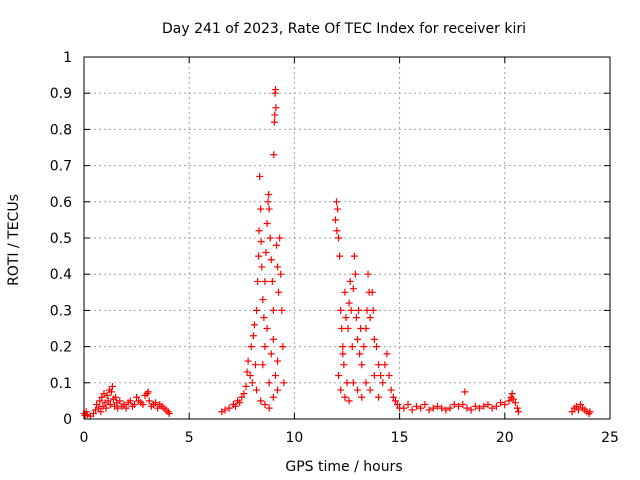  Describe the element at coordinates (67, 420) in the screenshot. I see `y-tick-label: 0` at that location.